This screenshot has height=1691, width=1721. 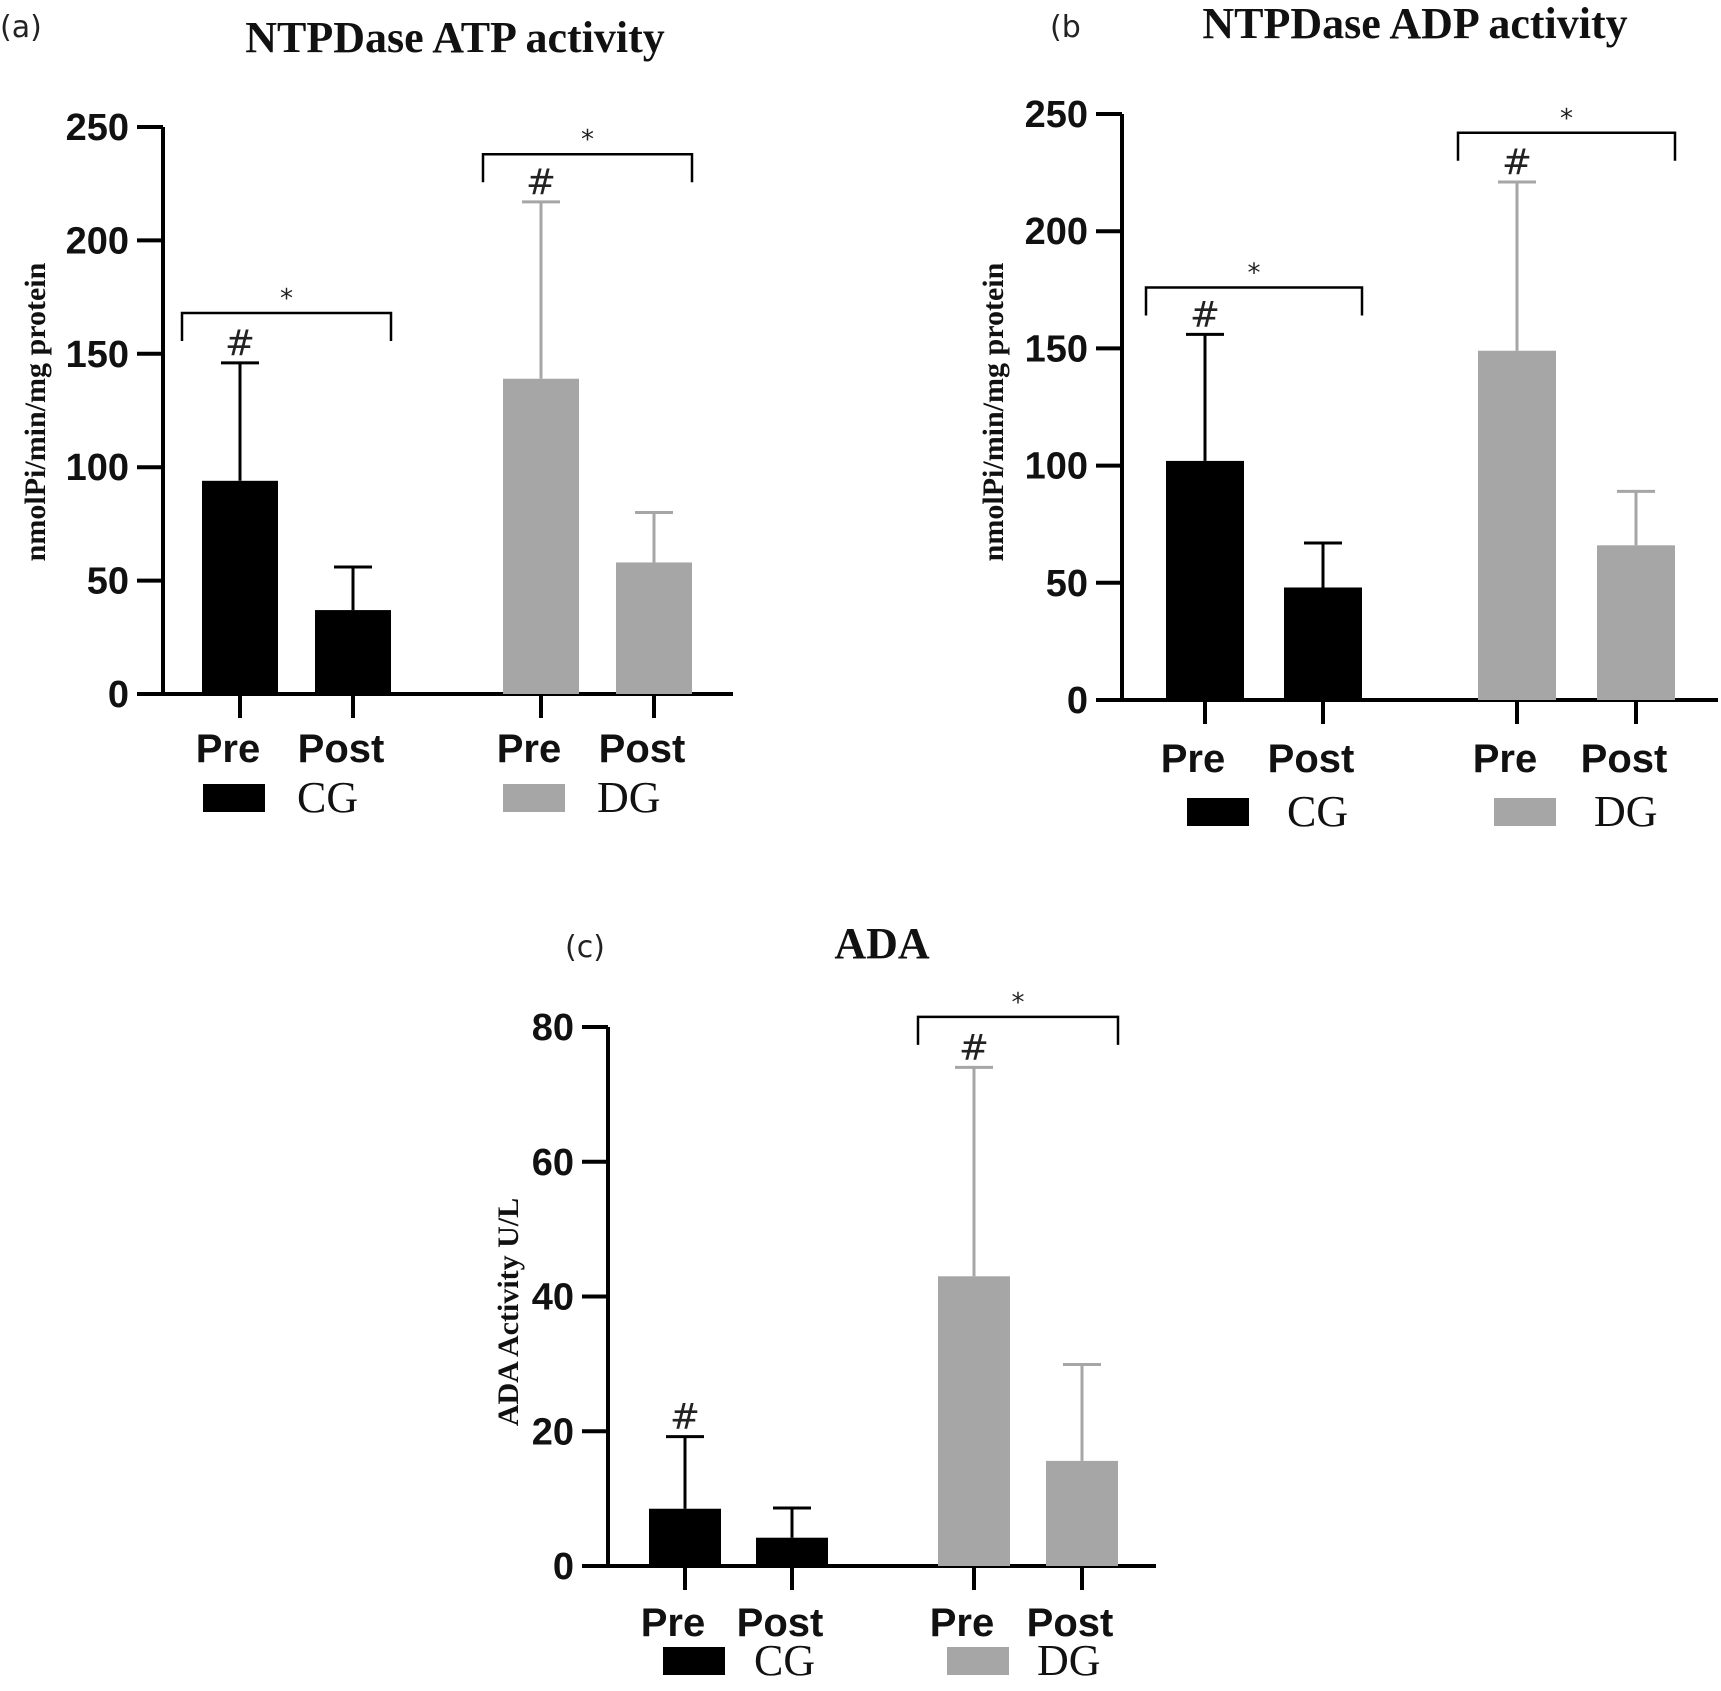 What do you see at coordinates (585, 947) in the screenshot?
I see `panel-label: (c)` at bounding box center [585, 947].